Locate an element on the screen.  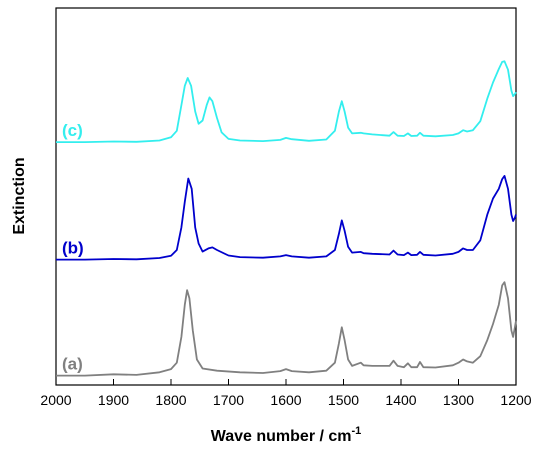
series-label-a: (a) is located at coordinates (72, 364).